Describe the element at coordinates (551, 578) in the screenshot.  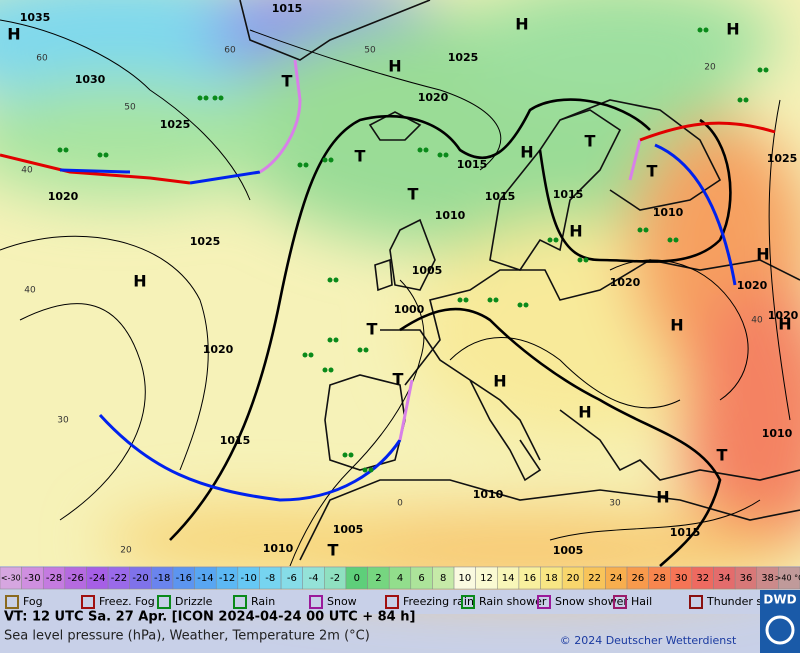
I see `scale-label: 18` at that location.